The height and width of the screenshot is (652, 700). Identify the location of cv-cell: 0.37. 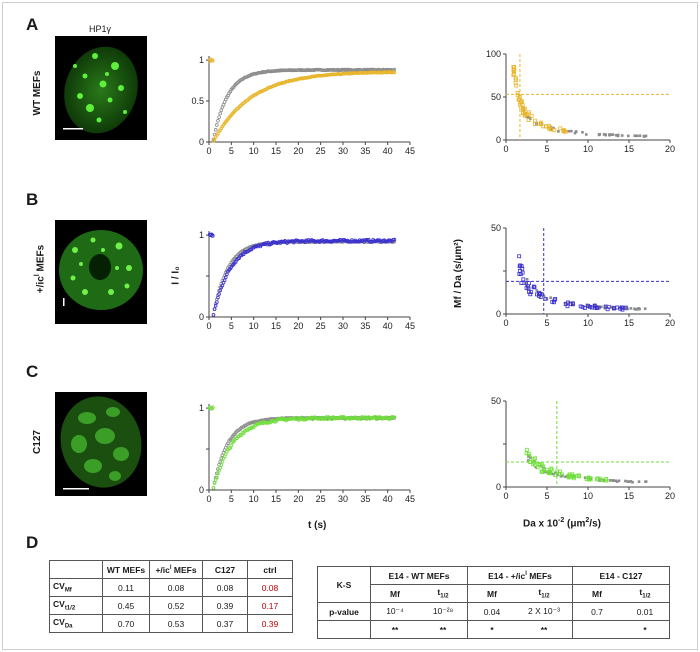
(225, 623).